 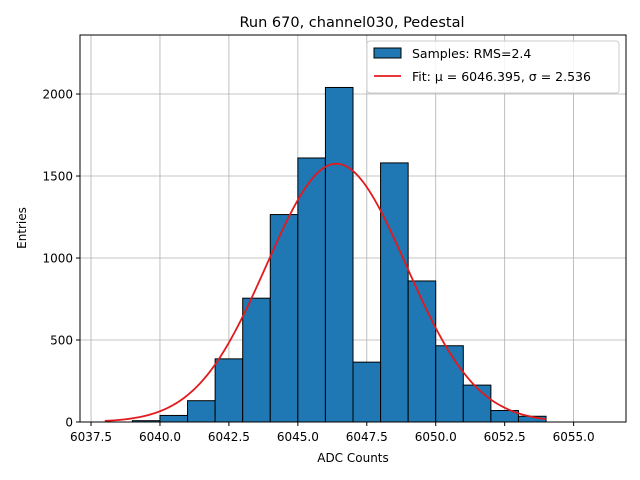 What do you see at coordinates (69, 423) in the screenshot?
I see `y-tick-label: 0` at bounding box center [69, 423].